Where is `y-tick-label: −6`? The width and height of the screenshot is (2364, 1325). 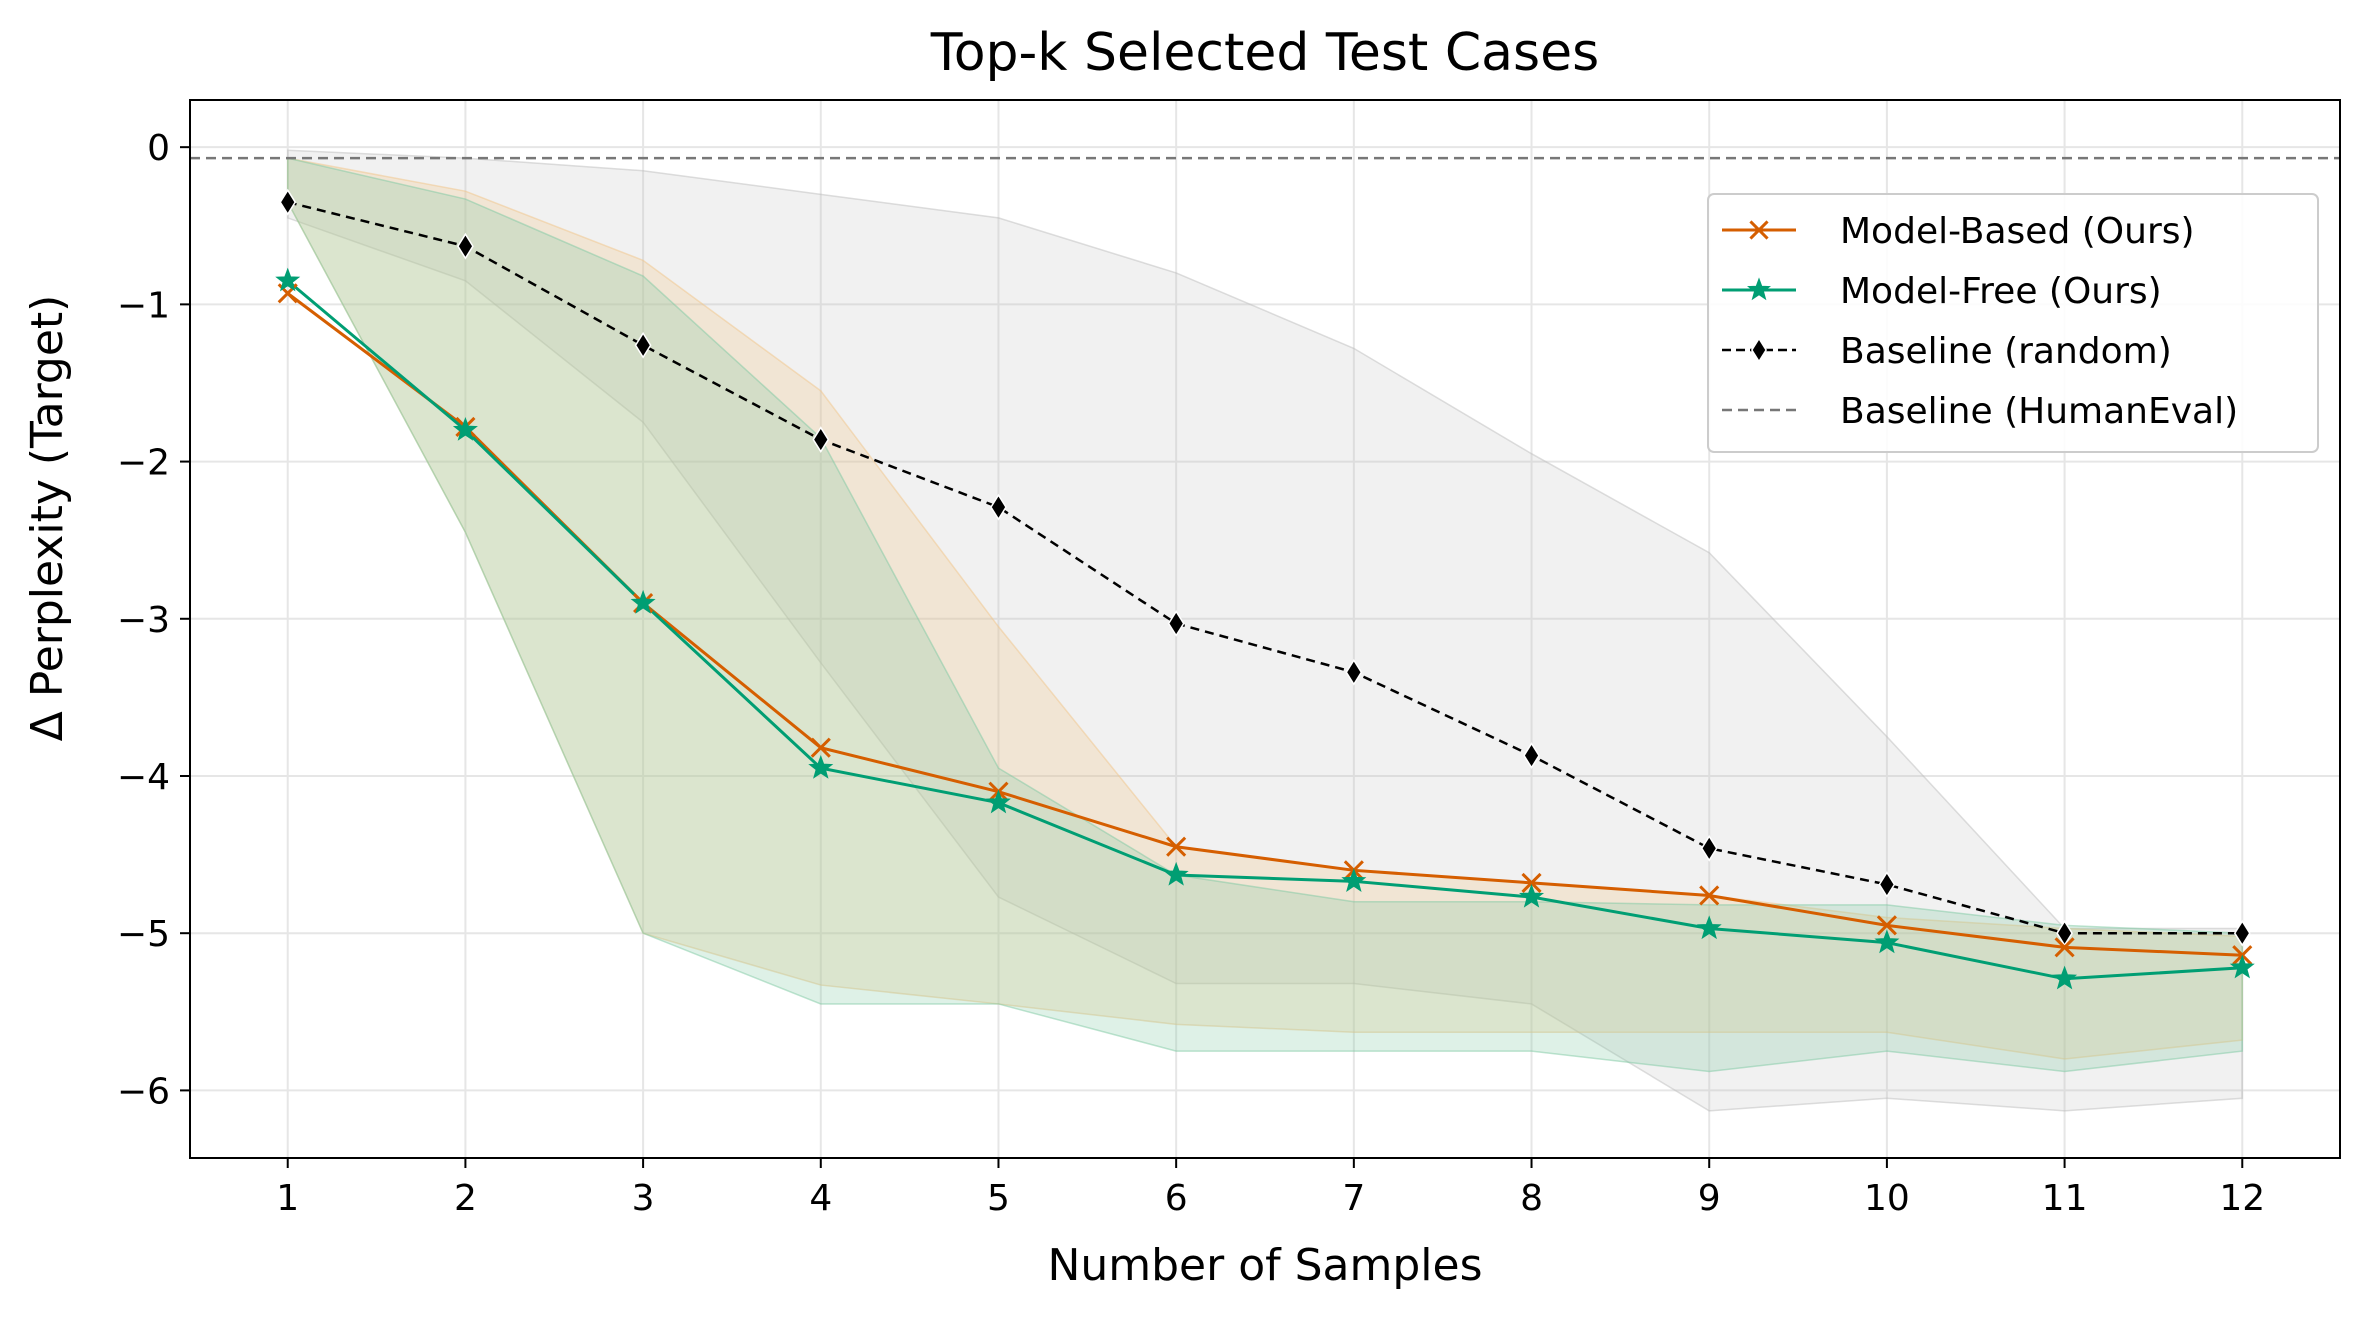 y-tick-label: −6 is located at coordinates (143, 1091).